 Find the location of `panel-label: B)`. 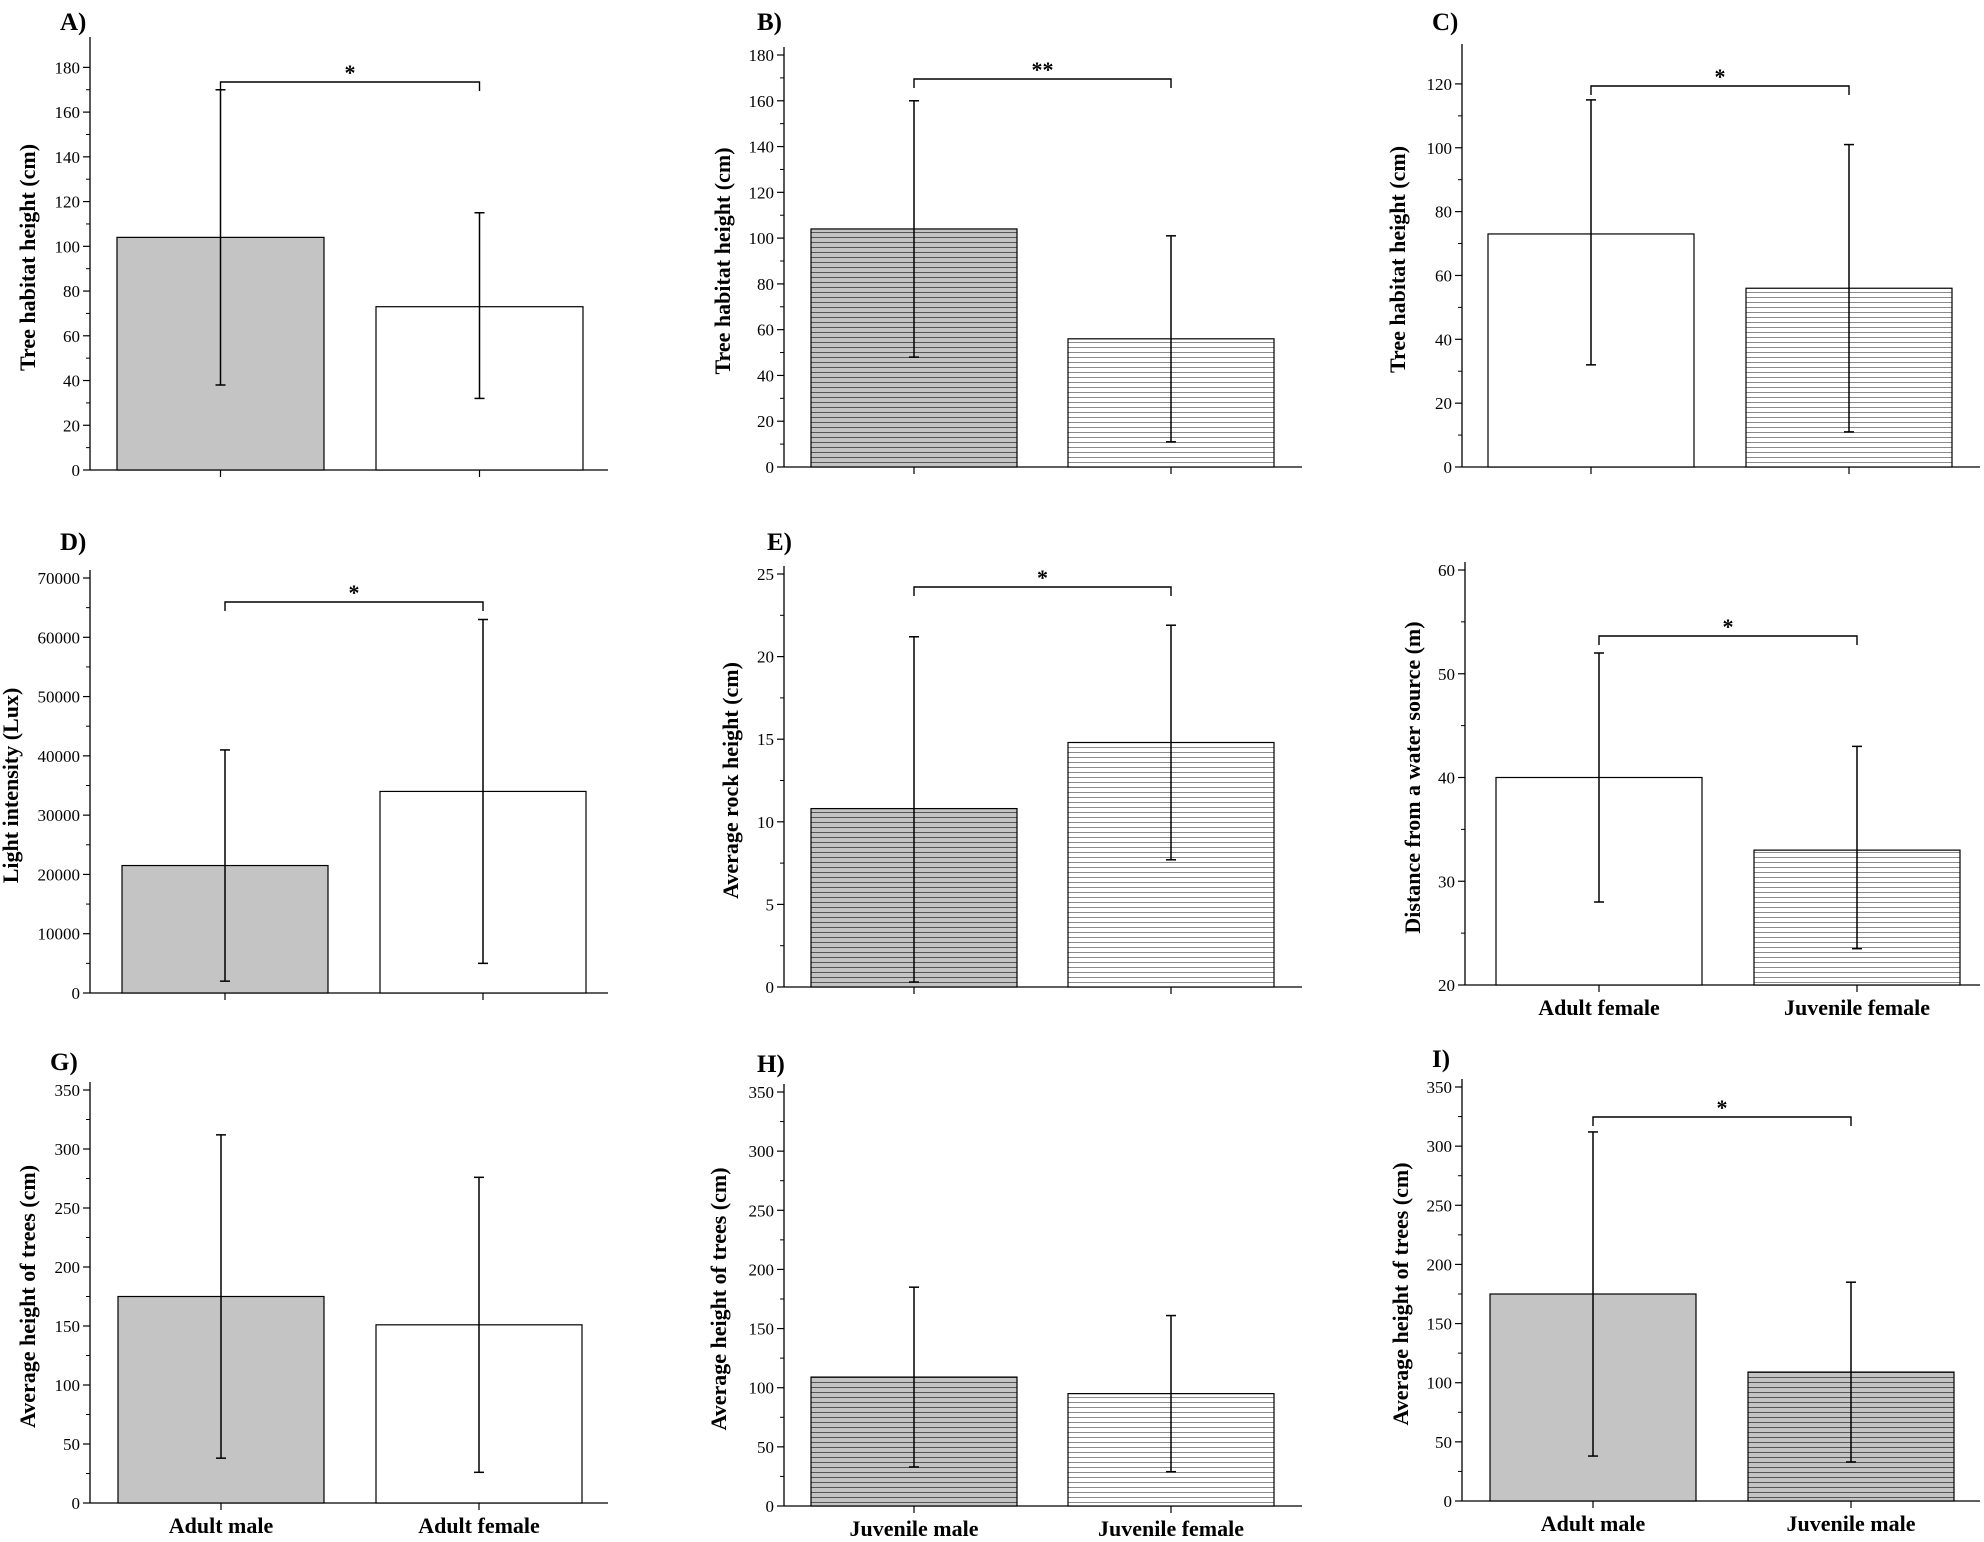

panel-label: B) is located at coordinates (769, 22).